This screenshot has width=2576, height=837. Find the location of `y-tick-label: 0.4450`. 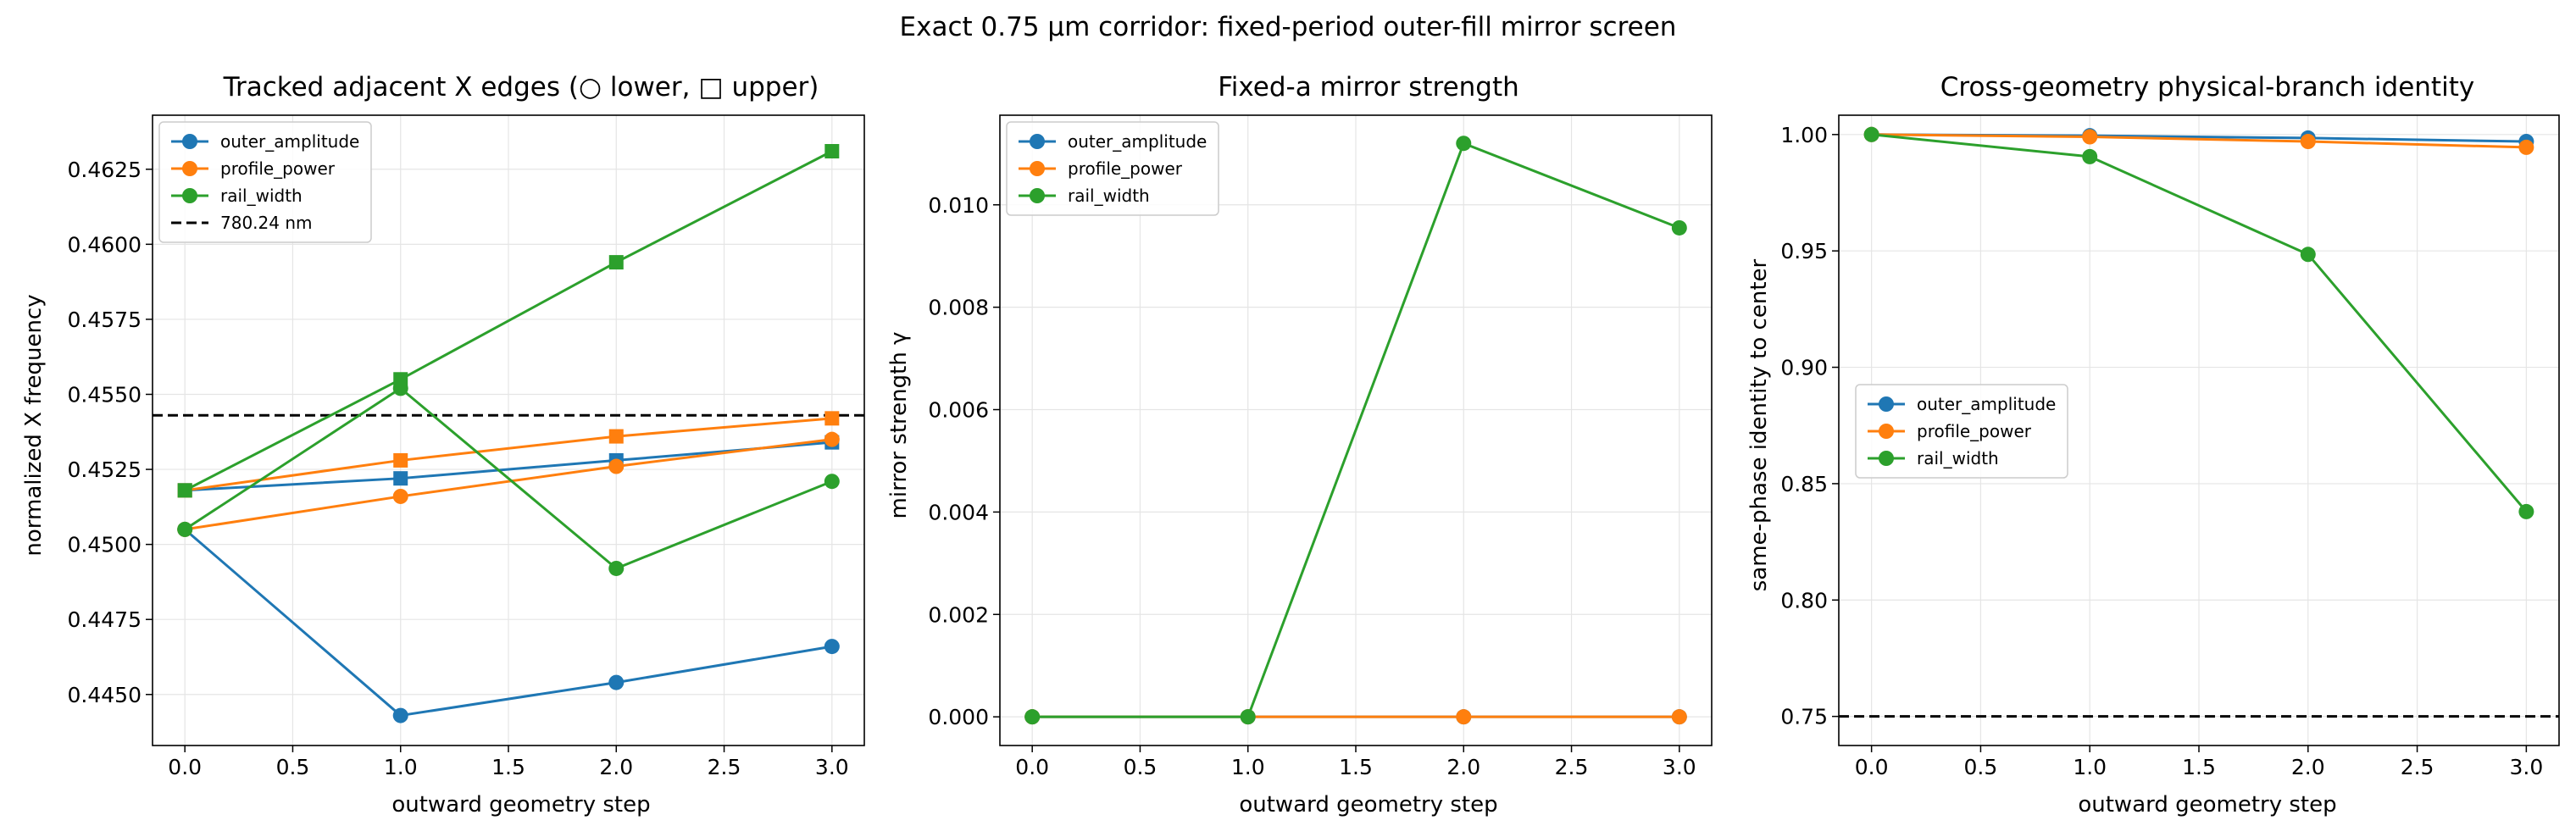

y-tick-label: 0.4450 is located at coordinates (105, 695).